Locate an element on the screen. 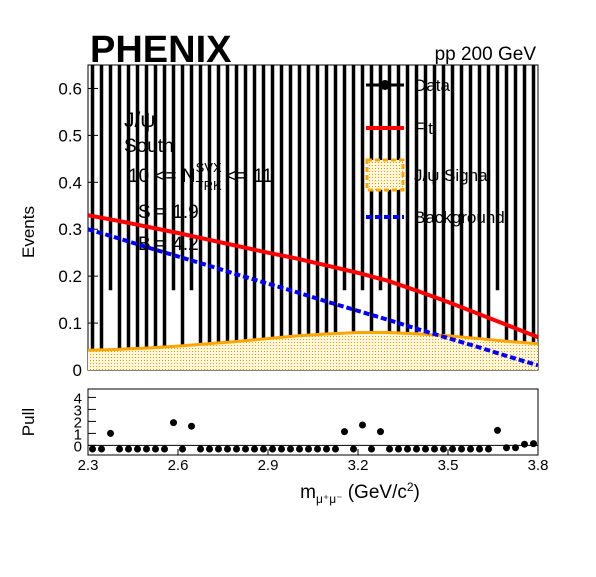 The image size is (596, 577). legend-label: Data is located at coordinates (432, 85).